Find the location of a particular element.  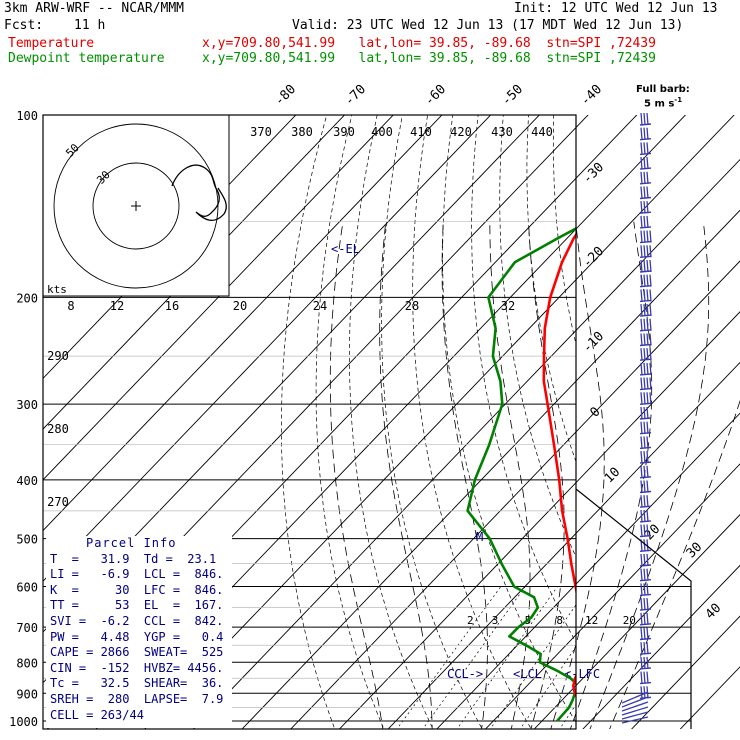

parcel-info-row: PW = 4.48 YGP = 0.4 is located at coordinates (137, 636).